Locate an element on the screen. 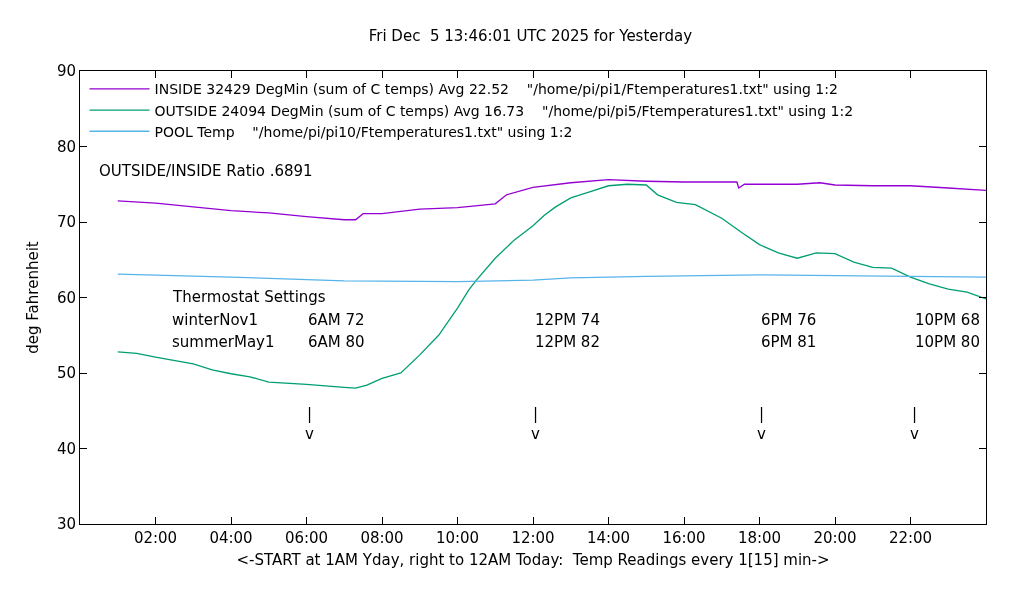 The width and height of the screenshot is (1020, 600). x-tick-label: 02:00 is located at coordinates (155, 538).